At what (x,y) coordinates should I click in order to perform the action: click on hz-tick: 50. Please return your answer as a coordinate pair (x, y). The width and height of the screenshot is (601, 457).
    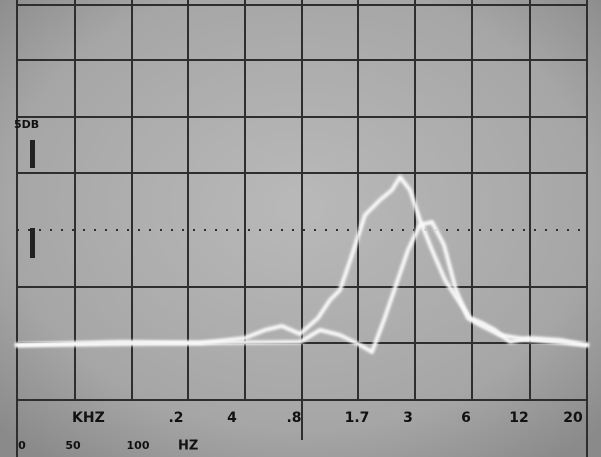
    Looking at the image, I should click on (73, 445).